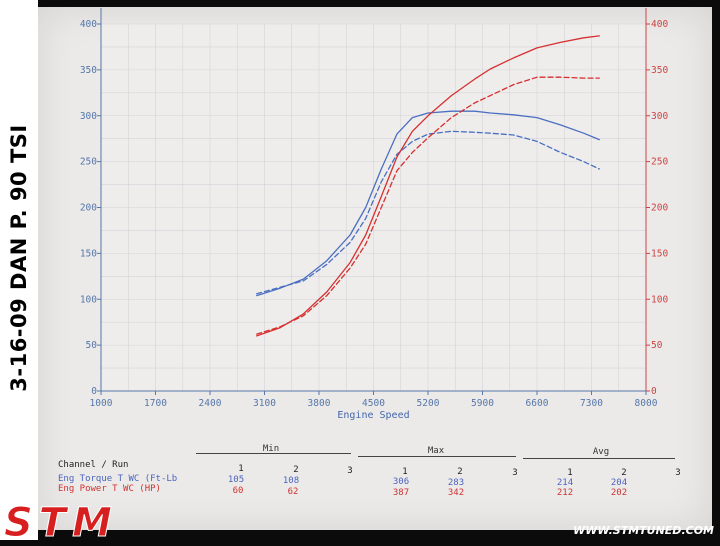 The image size is (720, 546). What do you see at coordinates (271, 449) in the screenshot?
I see `min-header: Min` at bounding box center [271, 449].